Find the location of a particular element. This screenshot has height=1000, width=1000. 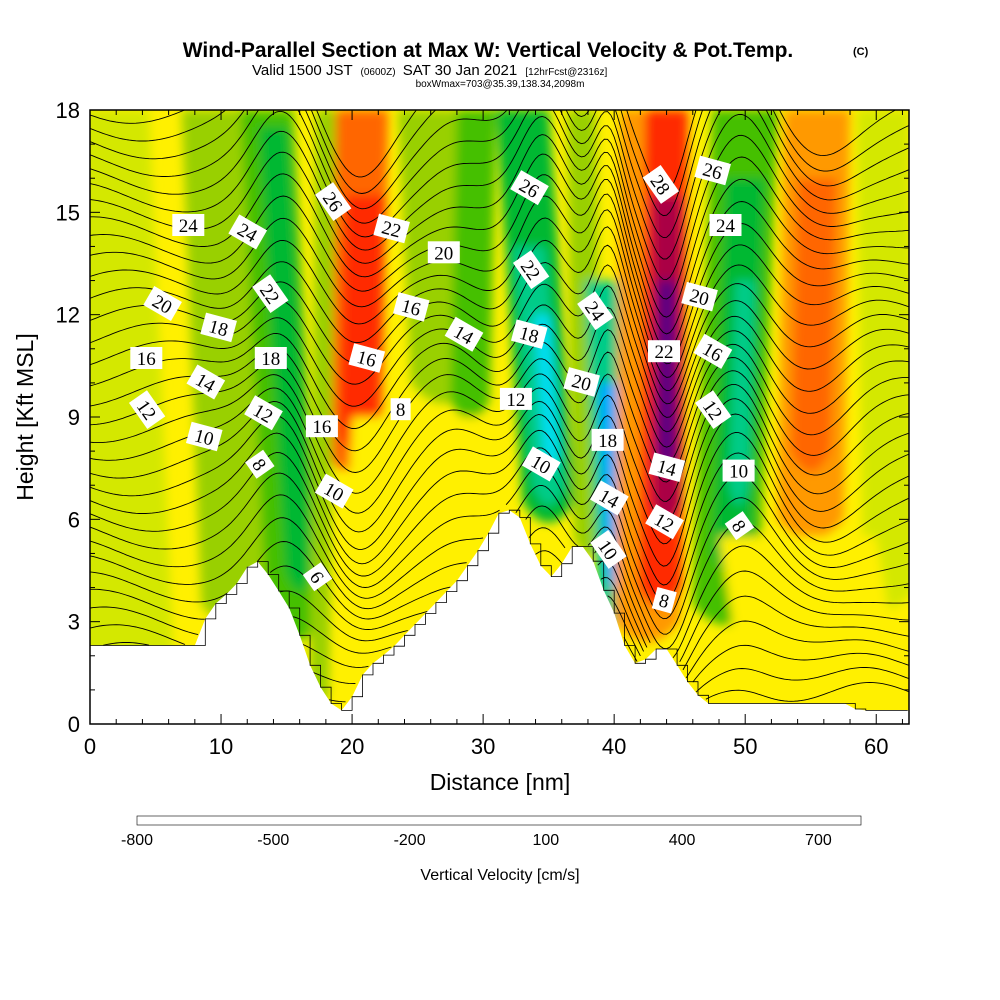

theta-label: 24 is located at coordinates (188, 225).